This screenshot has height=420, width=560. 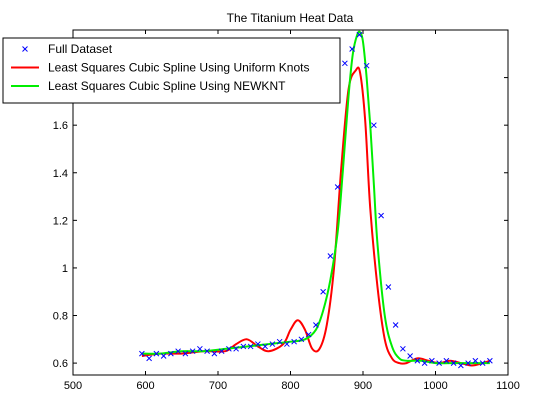 What do you see at coordinates (363, 386) in the screenshot?
I see `x-tick-label: 900` at bounding box center [363, 386].